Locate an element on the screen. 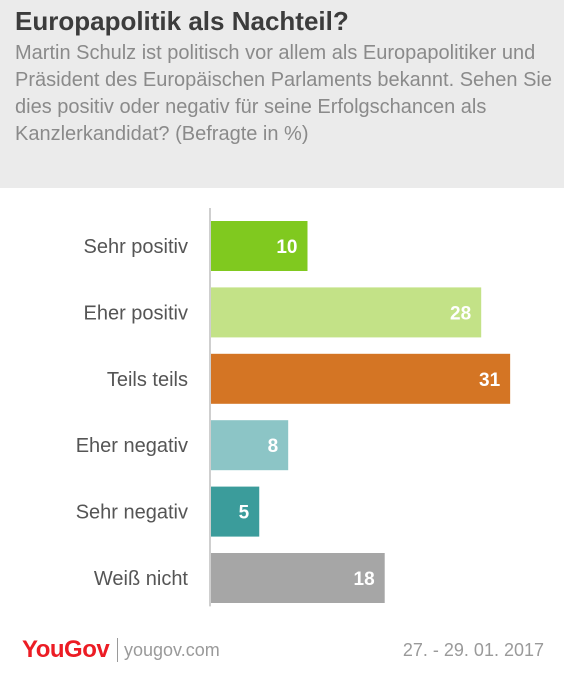 Image resolution: width=564 pixels, height=680 pixels. category-label: Teils teils is located at coordinates (147, 380).